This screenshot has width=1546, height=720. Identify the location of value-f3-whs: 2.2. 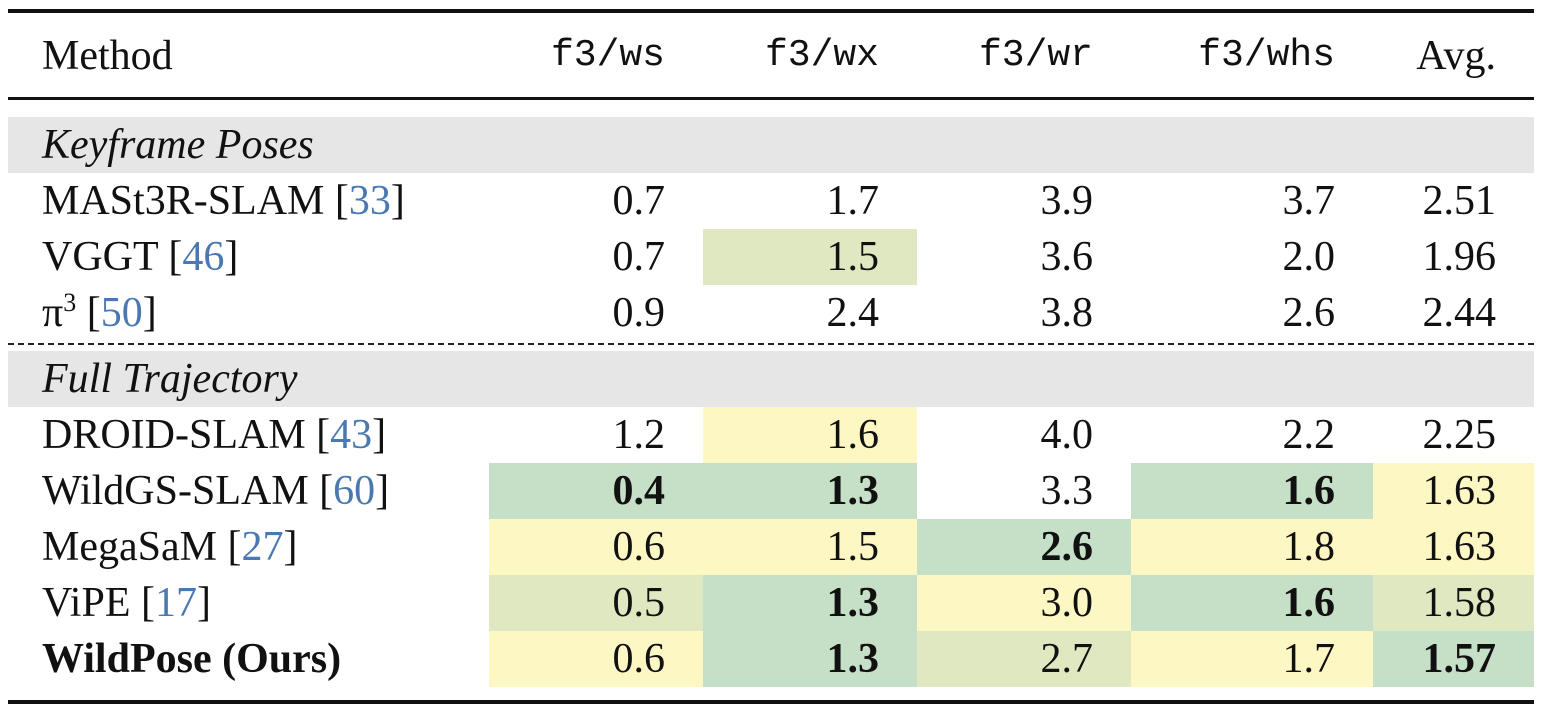
(1309, 435).